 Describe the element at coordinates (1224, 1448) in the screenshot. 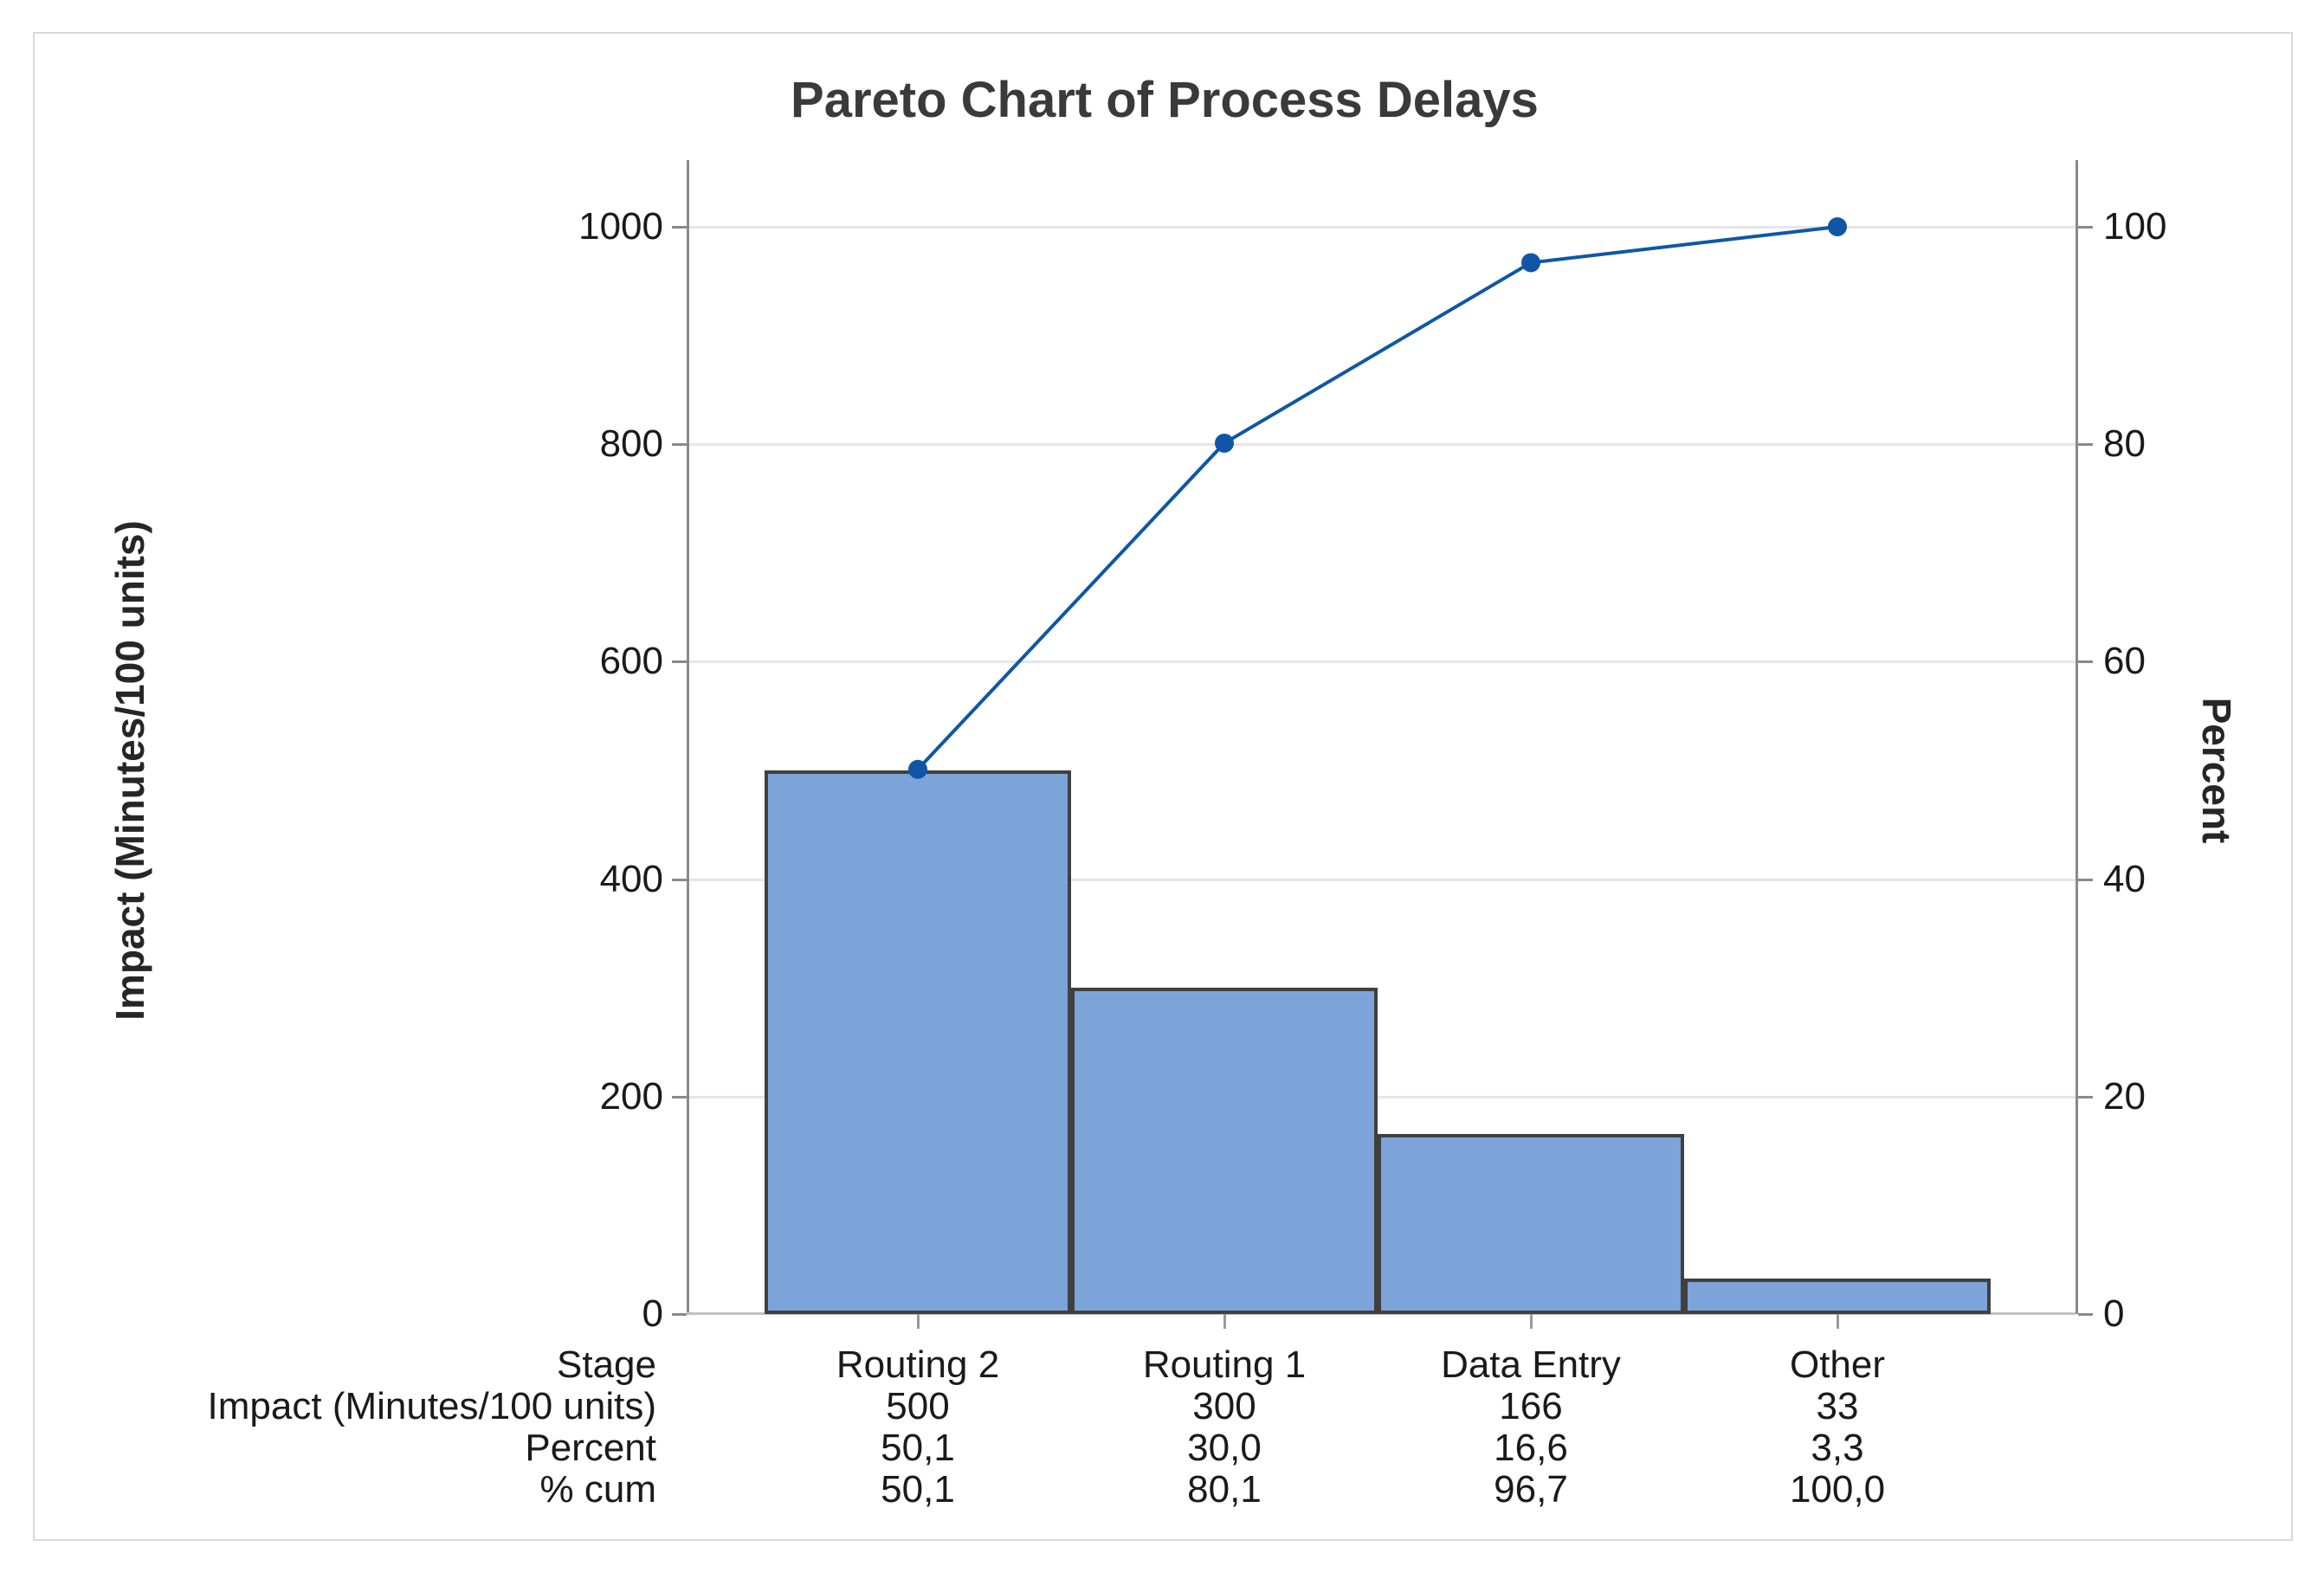

I see `table-cell-r3-c2: 30,0` at that location.